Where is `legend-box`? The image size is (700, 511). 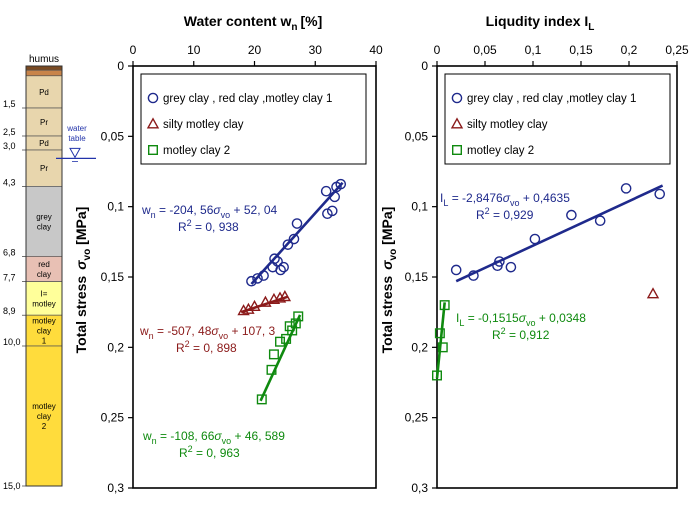
legend-box is located at coordinates (557, 119).